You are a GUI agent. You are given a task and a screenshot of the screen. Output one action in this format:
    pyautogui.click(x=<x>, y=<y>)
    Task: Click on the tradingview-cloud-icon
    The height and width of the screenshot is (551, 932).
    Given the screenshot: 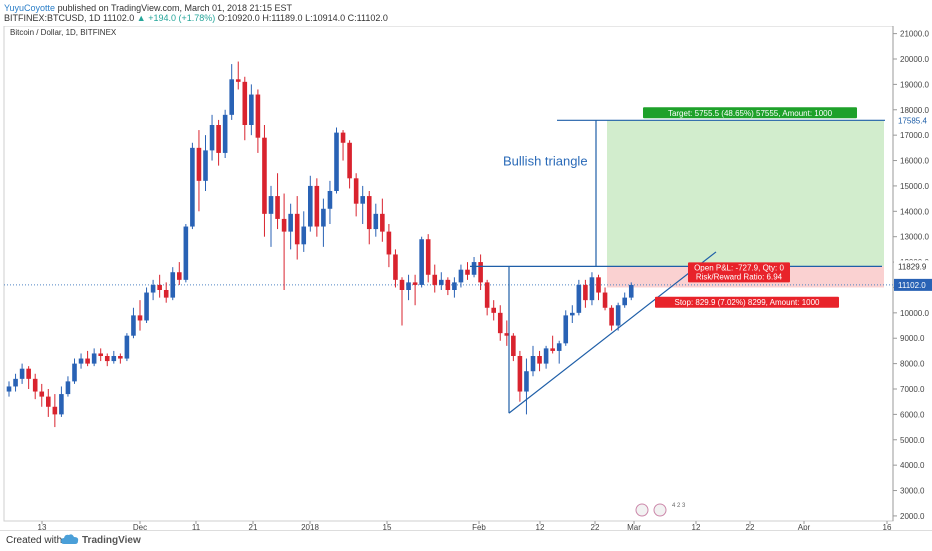 What is the action you would take?
    pyautogui.click(x=70, y=540)
    